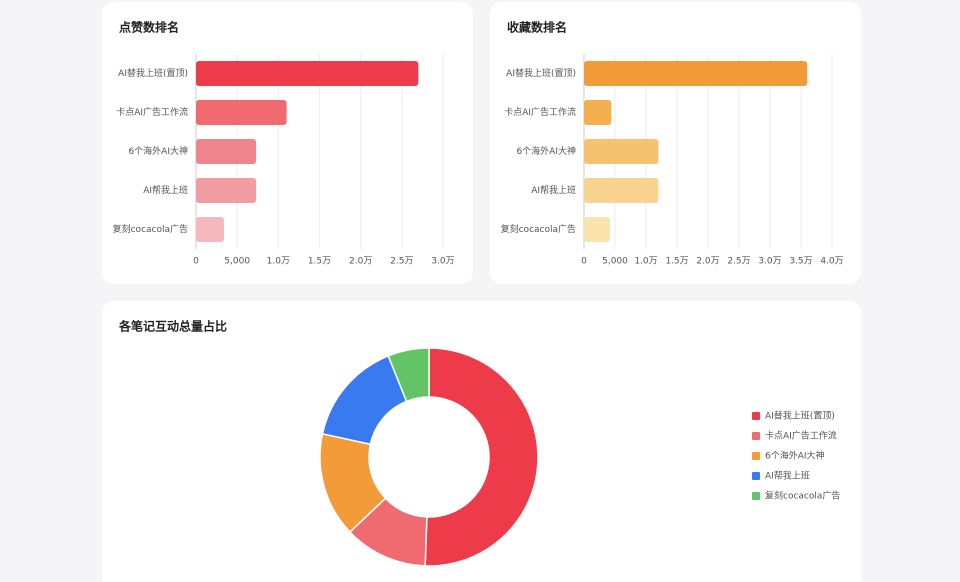 The height and width of the screenshot is (582, 960). Describe the element at coordinates (795, 456) in the screenshot. I see `legend-label: 6个海外AI大神` at that location.